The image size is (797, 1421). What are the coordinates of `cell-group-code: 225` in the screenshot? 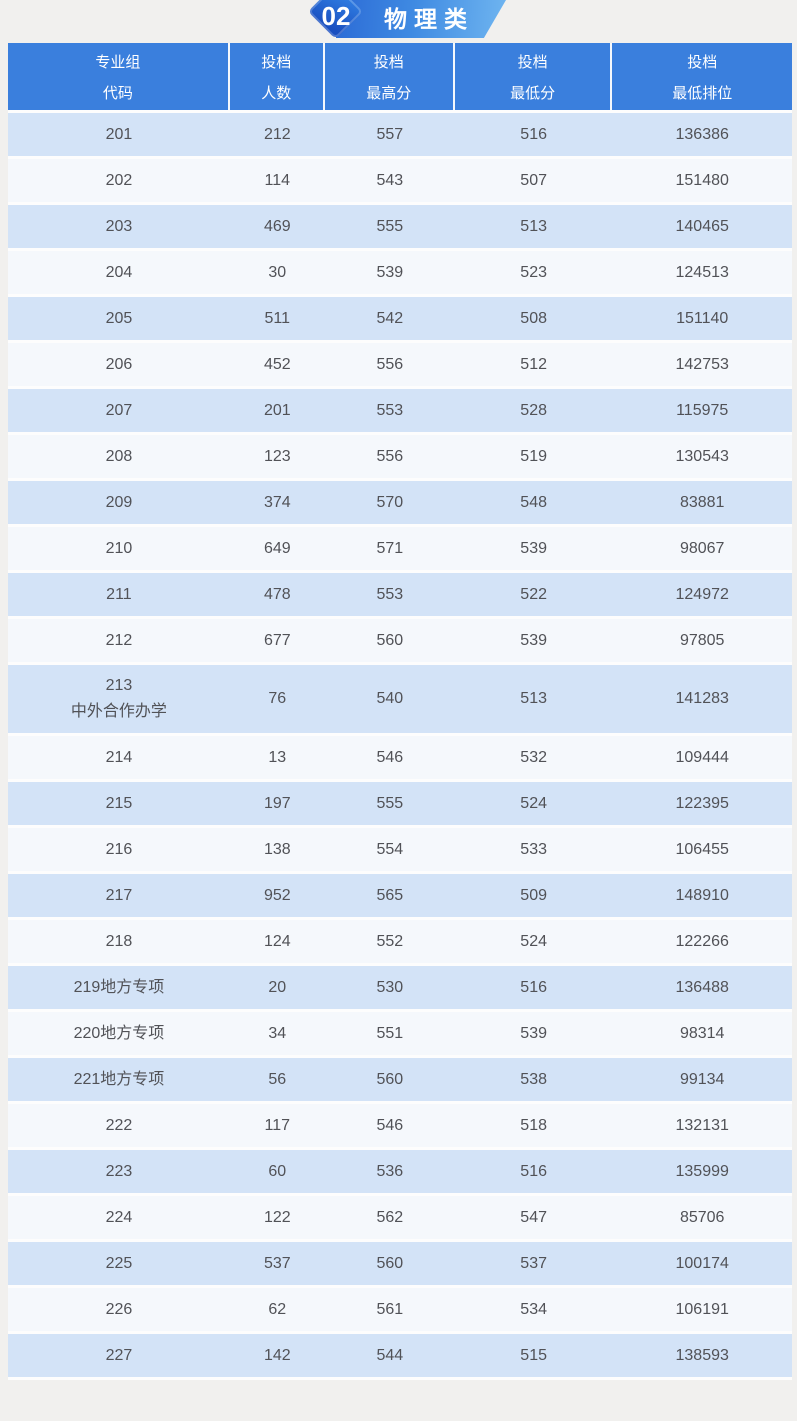 It's located at (119, 1263).